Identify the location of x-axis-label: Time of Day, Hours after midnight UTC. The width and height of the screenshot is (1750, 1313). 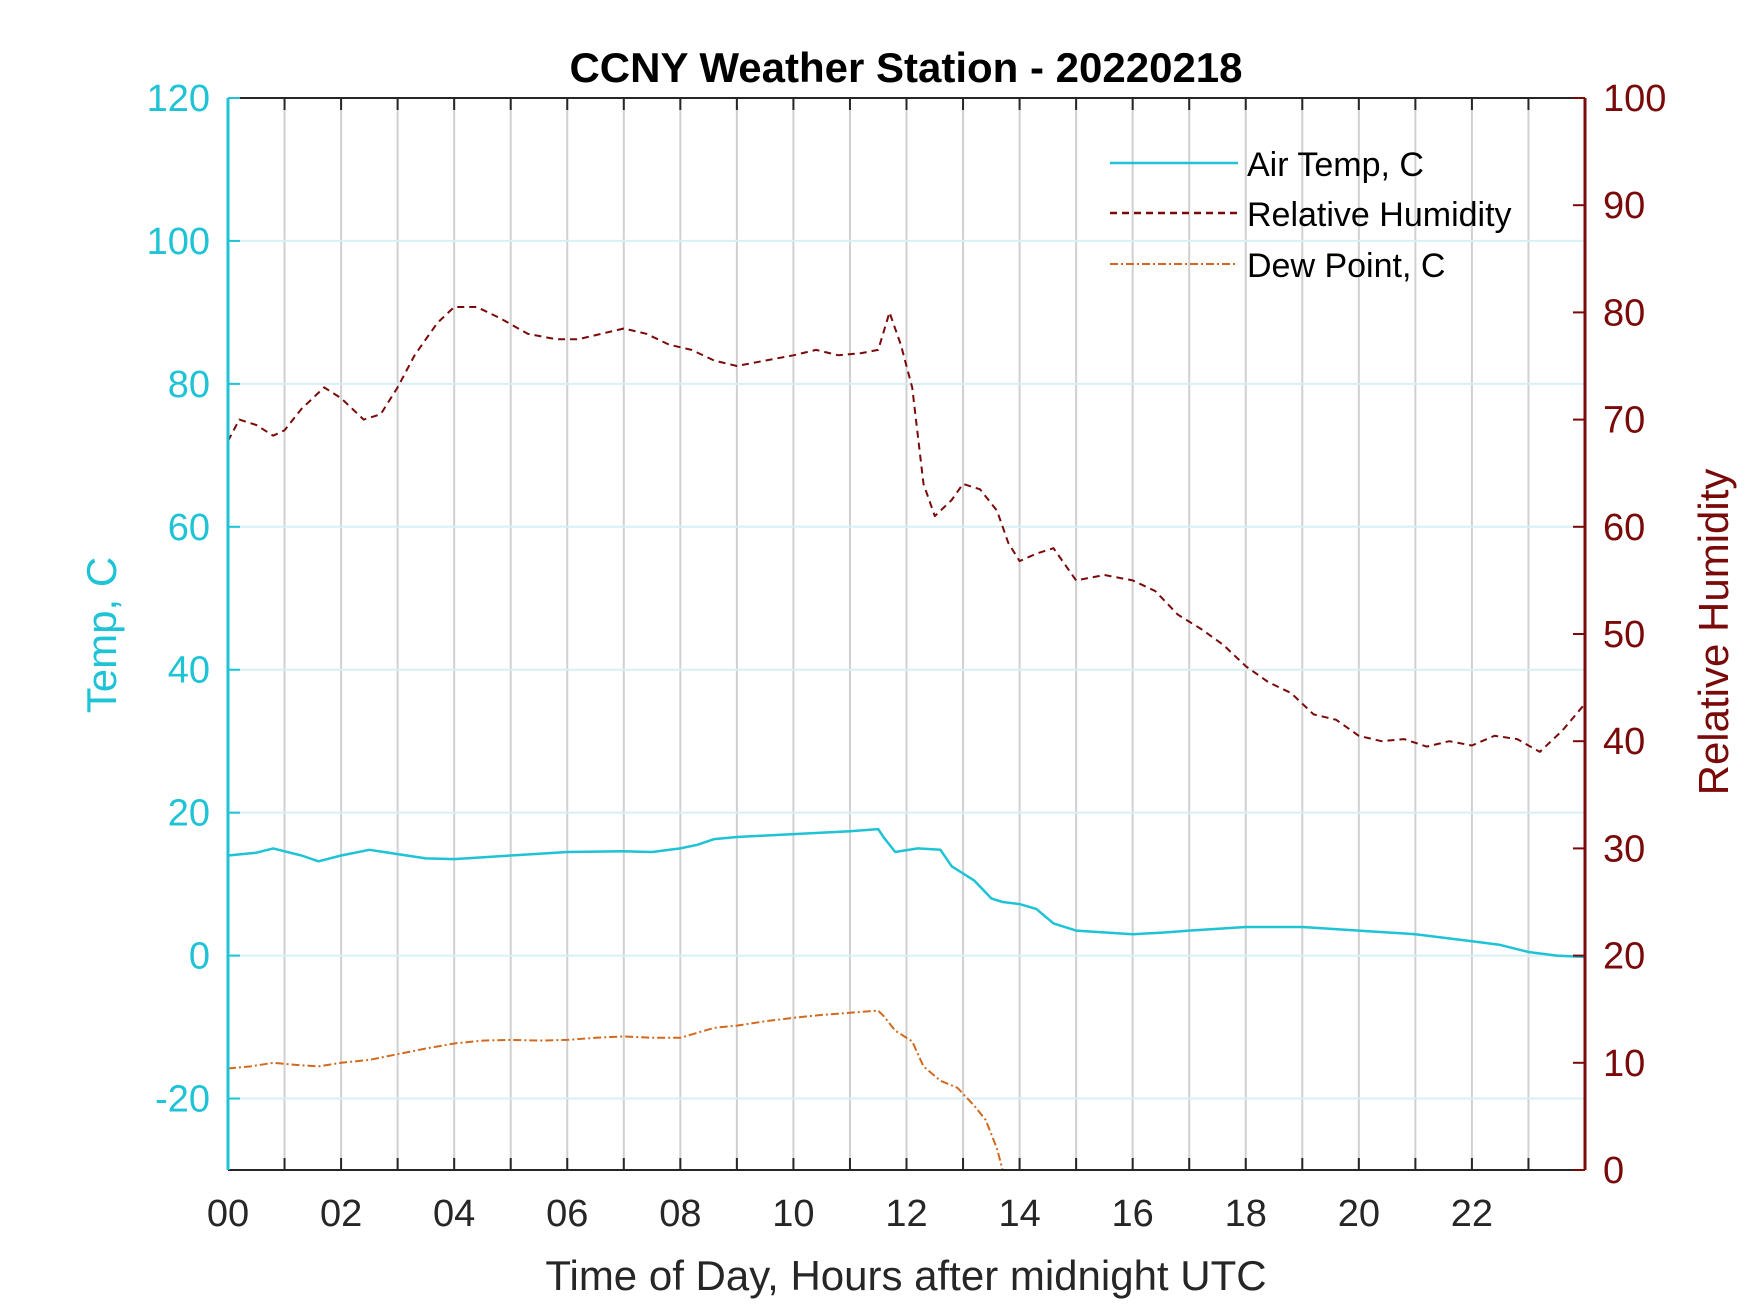
(905, 1275).